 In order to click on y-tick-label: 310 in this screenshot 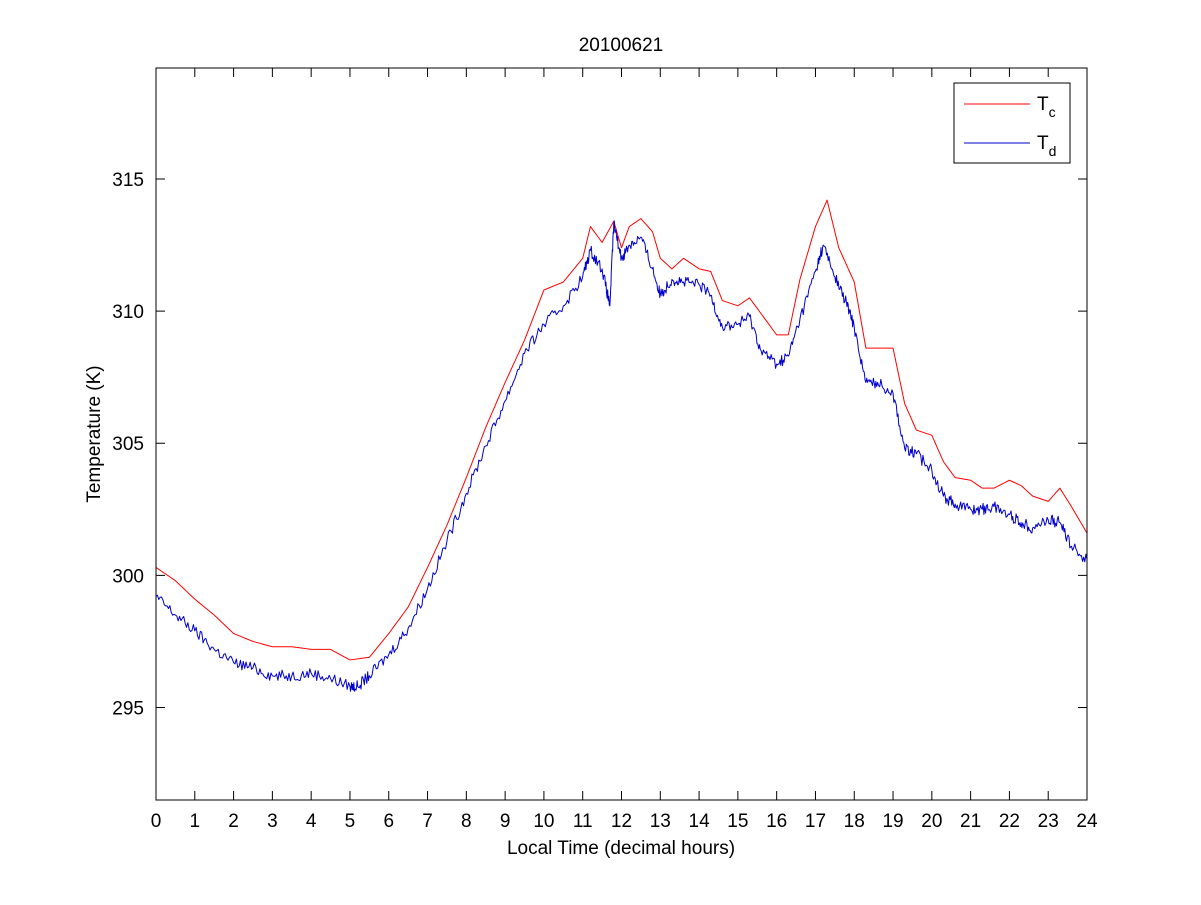, I will do `click(128, 312)`.